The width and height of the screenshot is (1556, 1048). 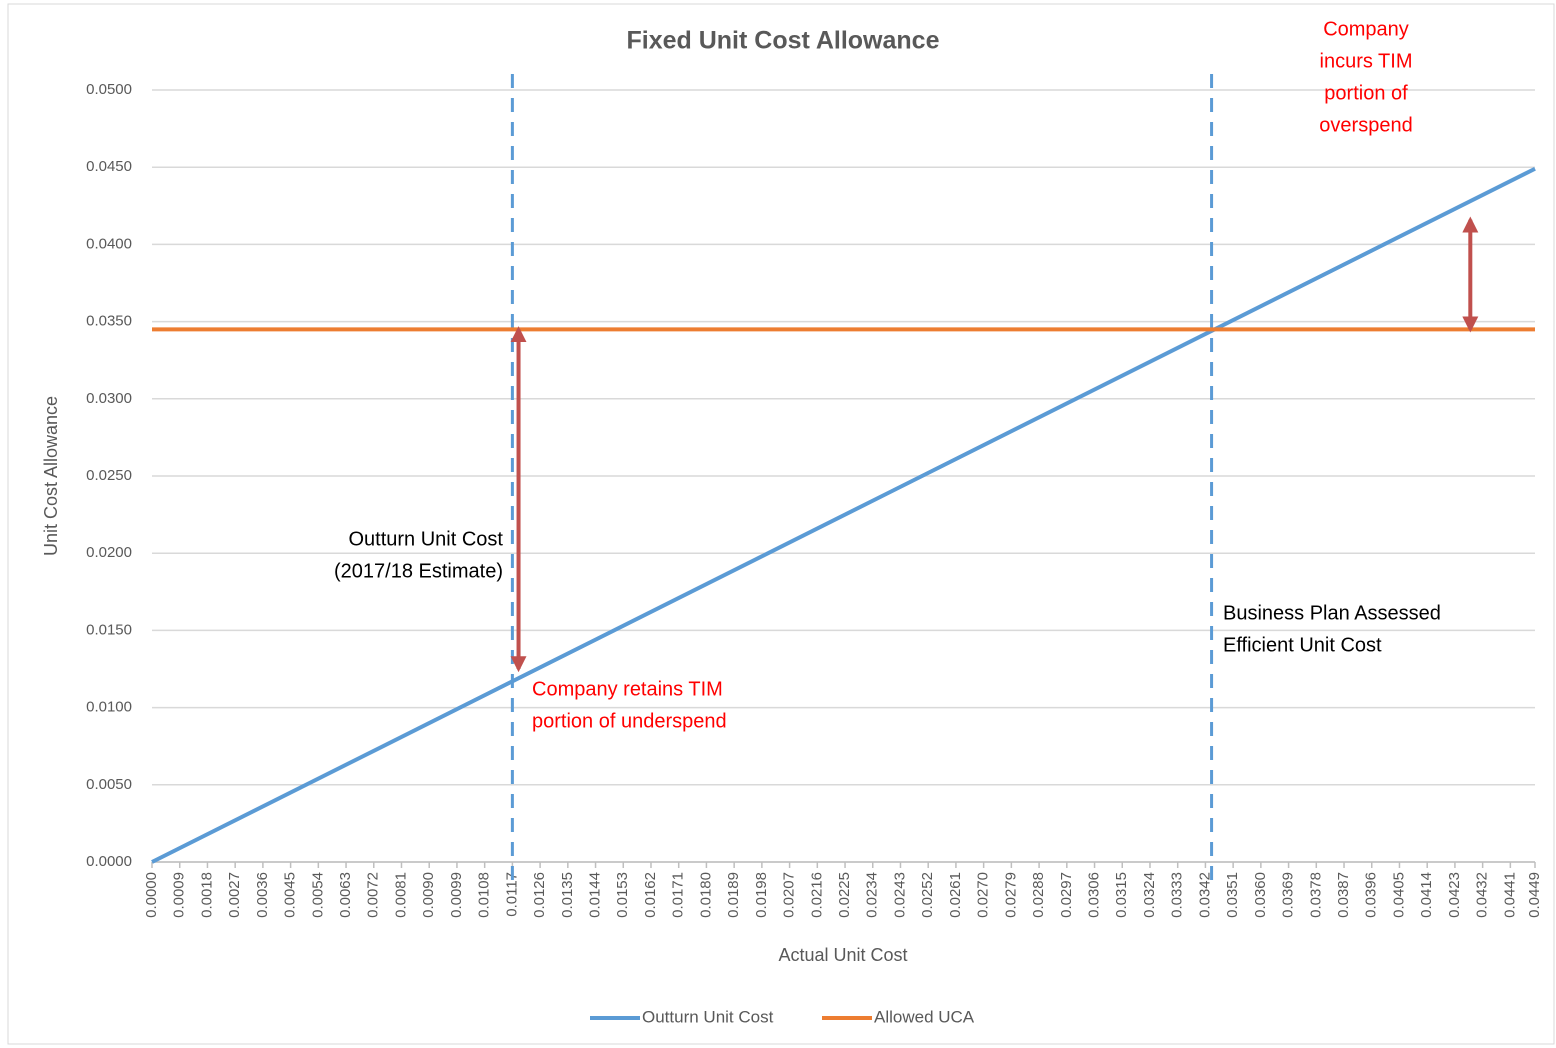 What do you see at coordinates (418, 571) in the screenshot?
I see `annotation: (2017/18 Estimate)` at bounding box center [418, 571].